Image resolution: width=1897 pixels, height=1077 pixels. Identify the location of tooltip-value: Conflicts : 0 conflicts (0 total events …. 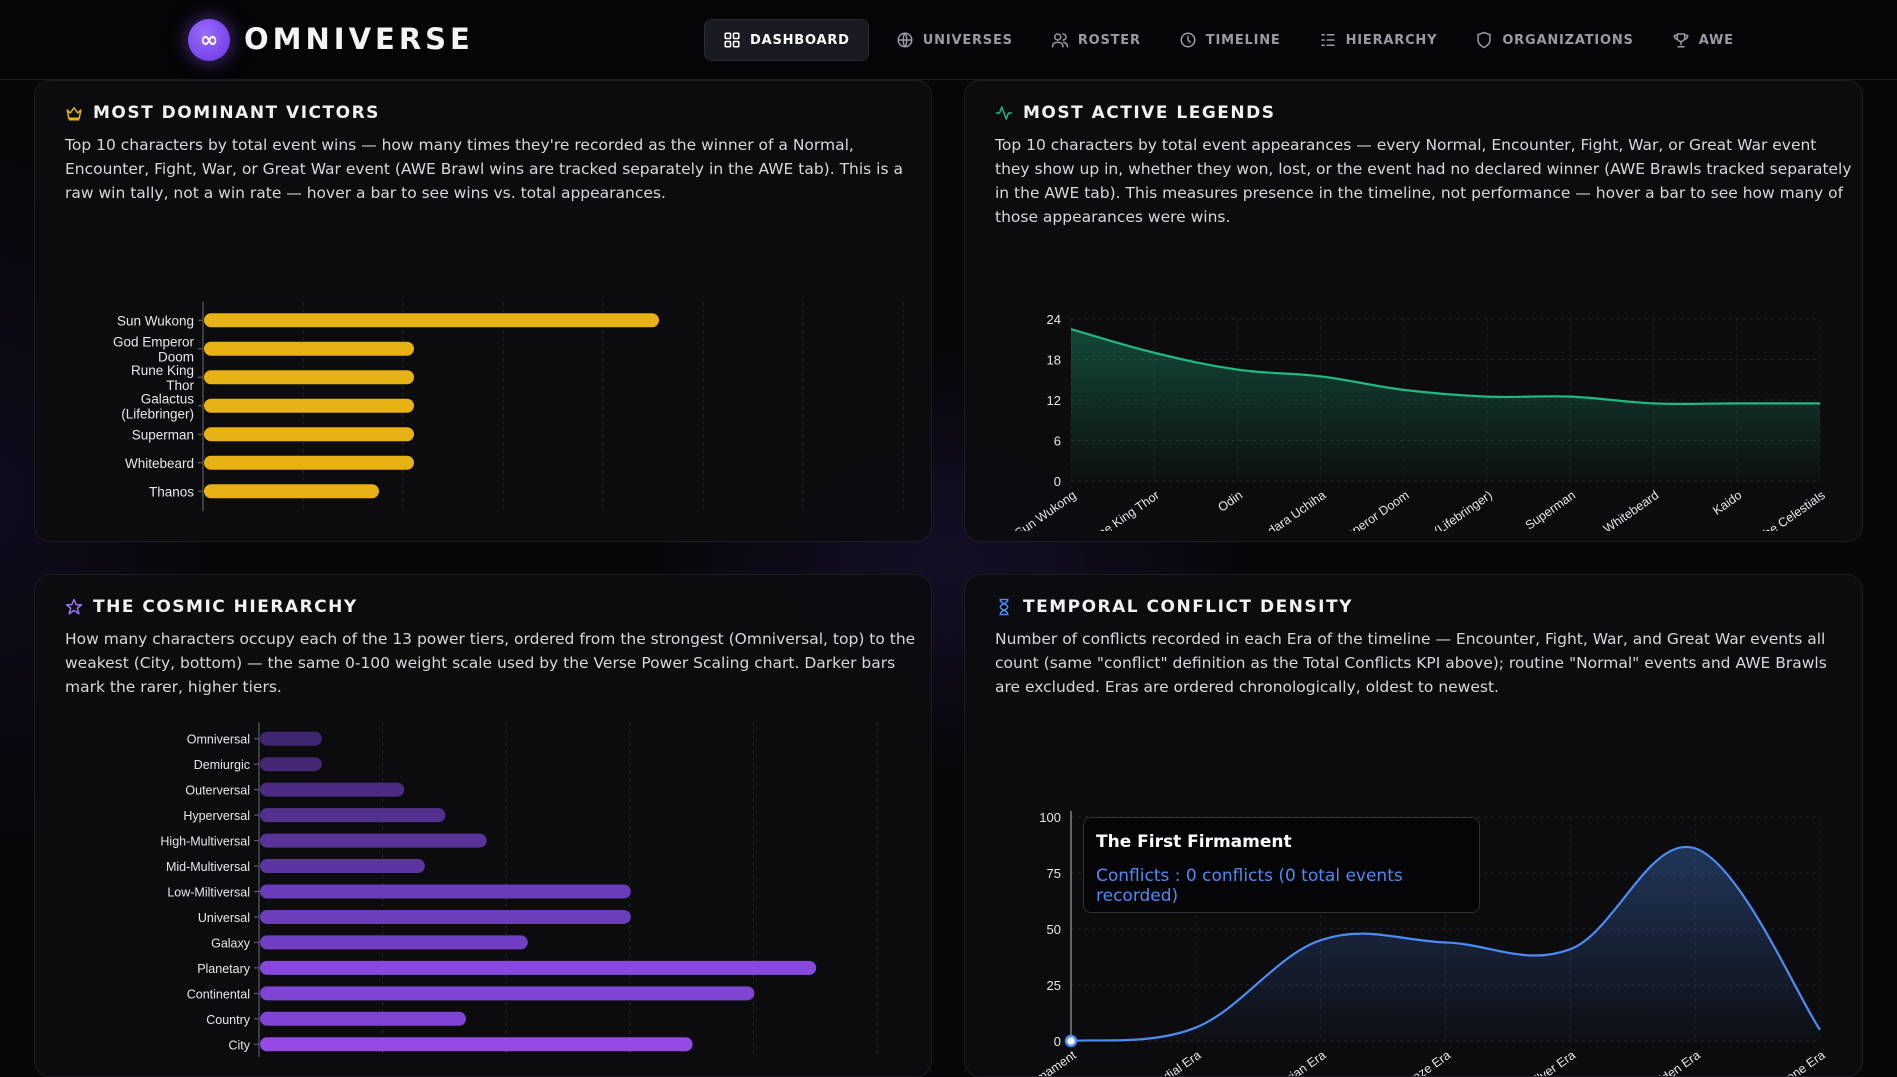
(1249, 886).